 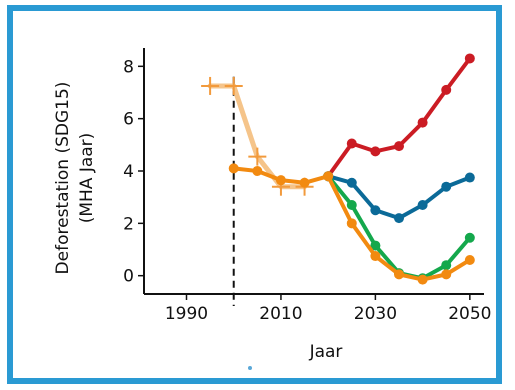 I want to click on x-tick-label: 2010, so click(x=280, y=314).